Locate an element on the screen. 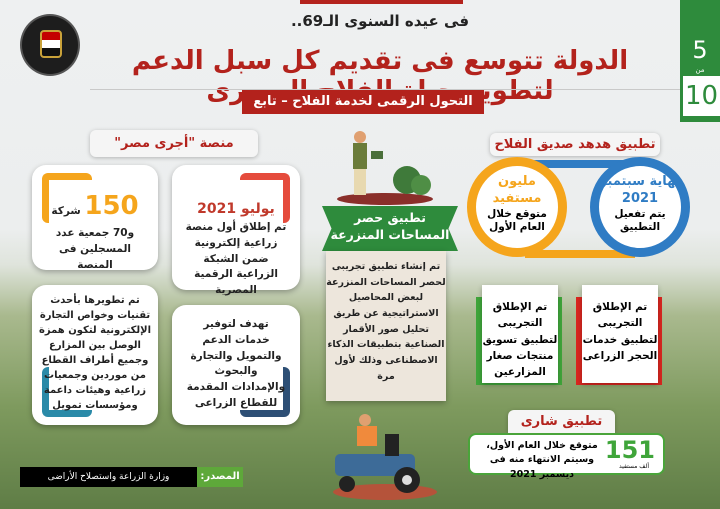 Image resolution: width=720 pixels, height=509 pixels. page-counter: 5 من 10 is located at coordinates (700, 61).